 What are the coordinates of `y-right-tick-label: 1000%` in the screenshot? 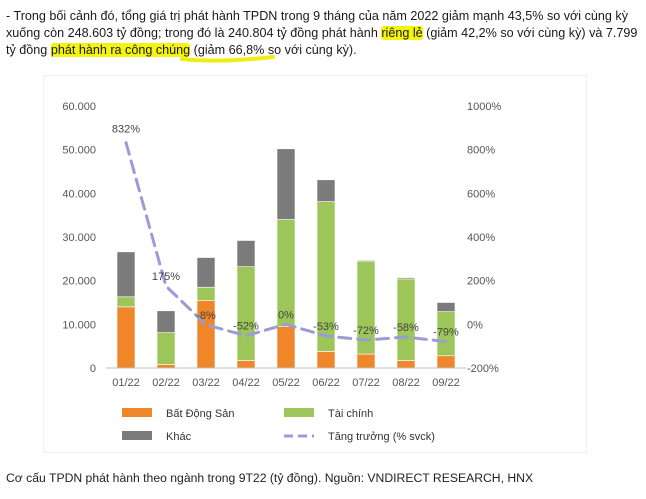 It's located at (484, 107).